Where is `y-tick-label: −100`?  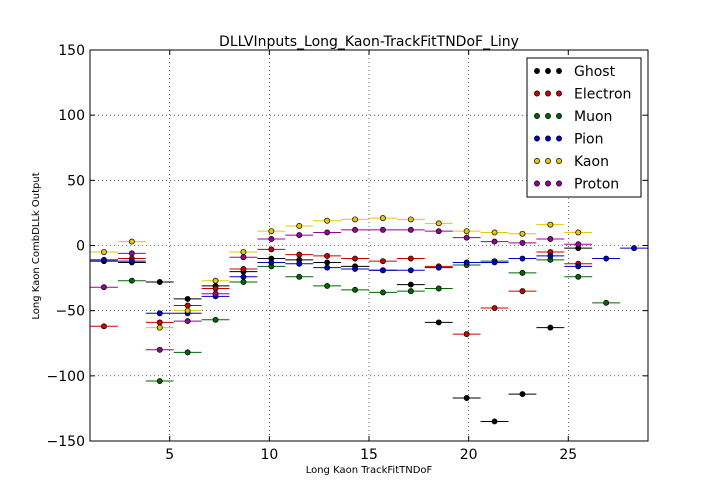
y-tick-label: −100 is located at coordinates (66, 377).